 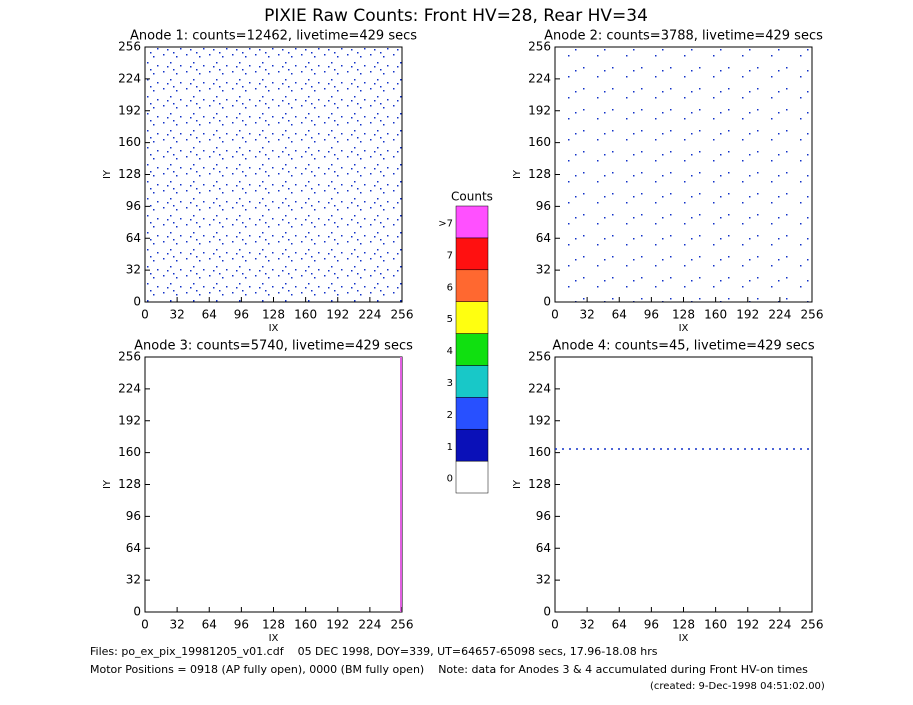 I want to click on colorbar-title: Counts, so click(x=472, y=197).